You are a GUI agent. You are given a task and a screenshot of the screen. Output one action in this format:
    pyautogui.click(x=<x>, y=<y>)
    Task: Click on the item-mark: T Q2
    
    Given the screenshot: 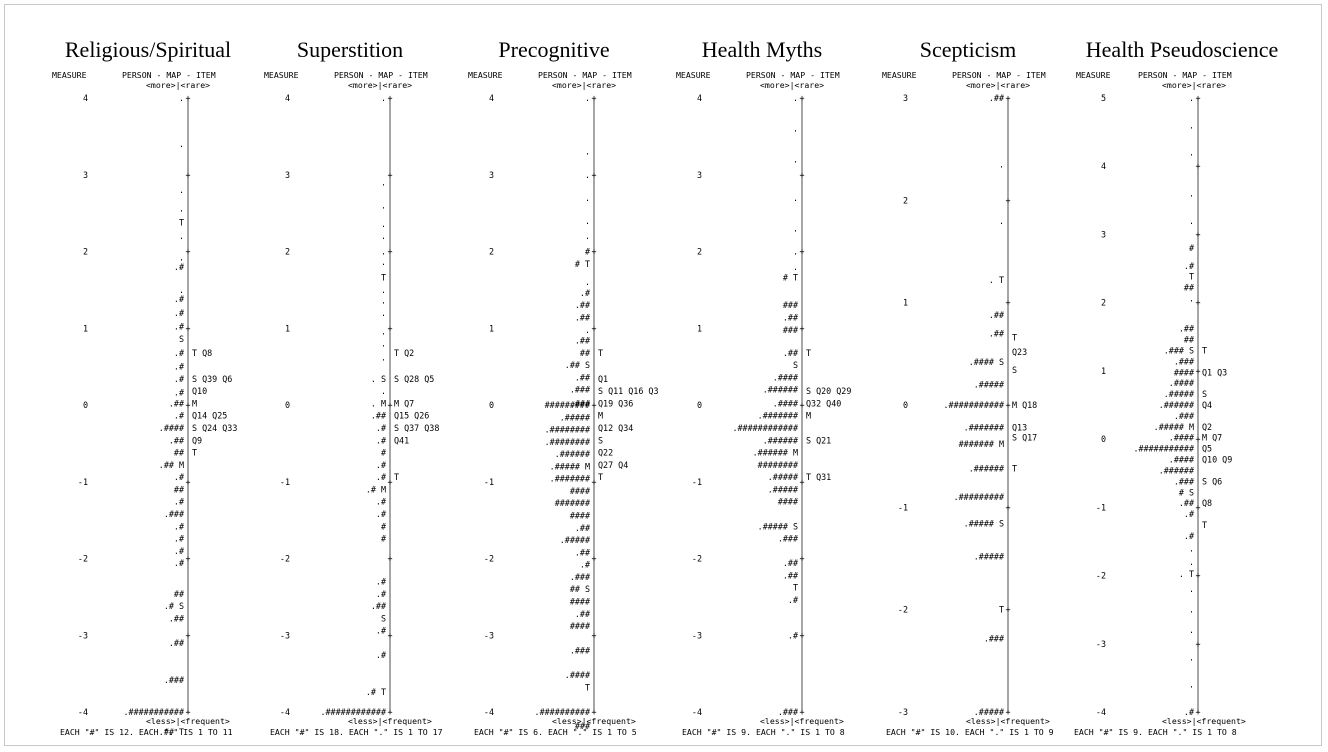 What is the action you would take?
    pyautogui.click(x=404, y=353)
    